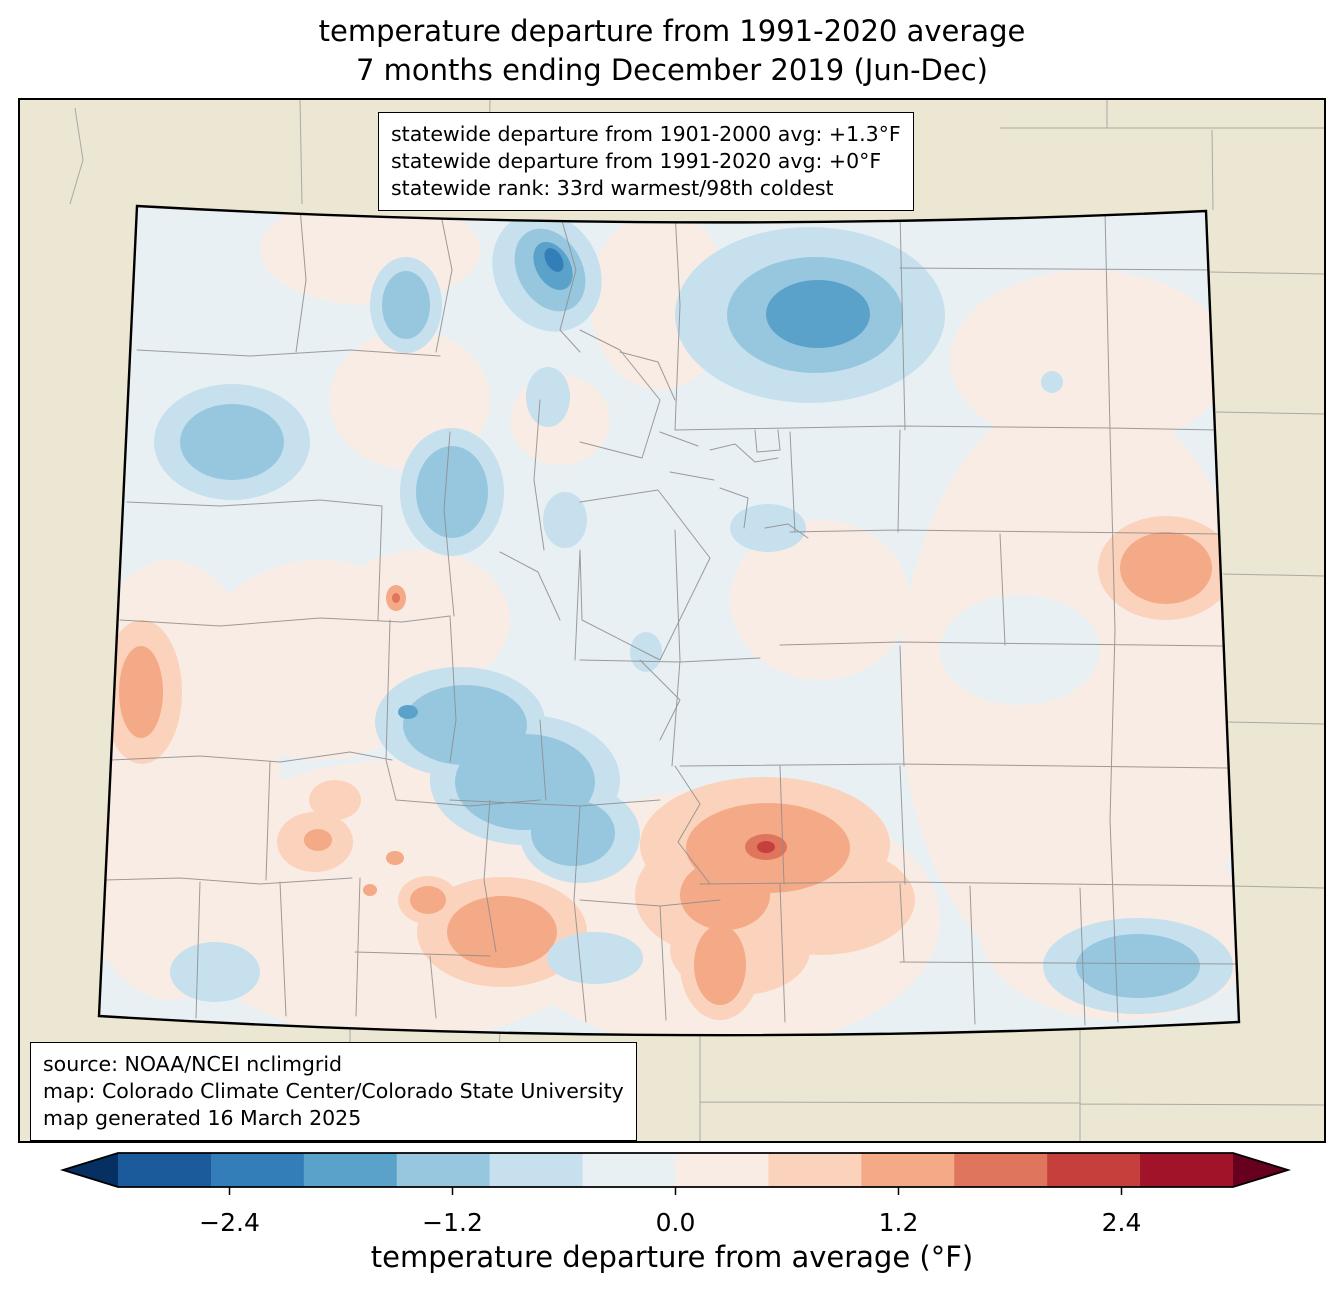 The width and height of the screenshot is (1344, 1299). Describe the element at coordinates (202, 1118) in the screenshot. I see `source-line-generated: map generated 16 March 2025` at that location.